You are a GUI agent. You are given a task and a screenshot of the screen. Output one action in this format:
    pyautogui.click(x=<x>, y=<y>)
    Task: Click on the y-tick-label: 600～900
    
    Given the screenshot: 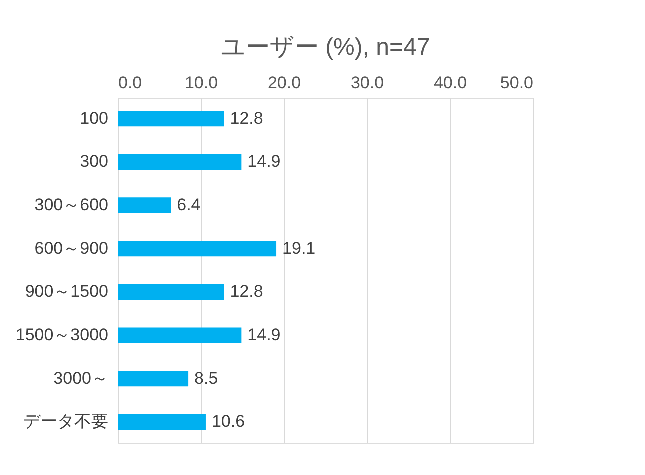 What is the action you would take?
    pyautogui.click(x=71, y=248)
    